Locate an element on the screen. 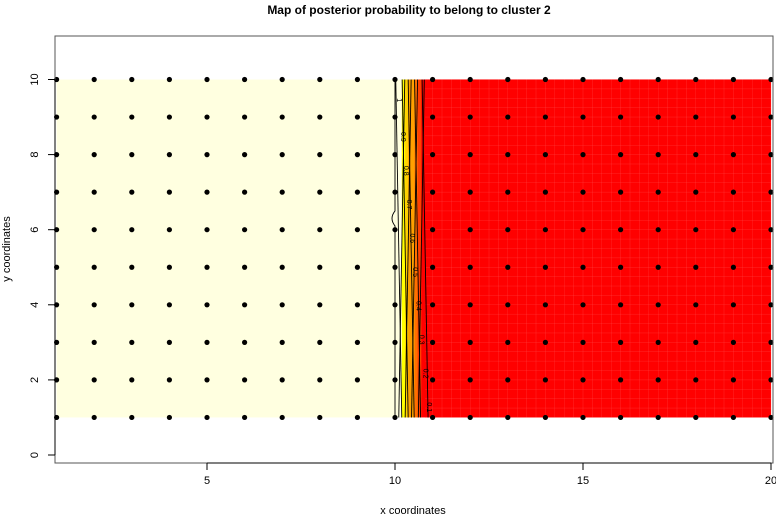 This screenshot has height=518, width=776. y-tick-label: 4 is located at coordinates (35, 305).